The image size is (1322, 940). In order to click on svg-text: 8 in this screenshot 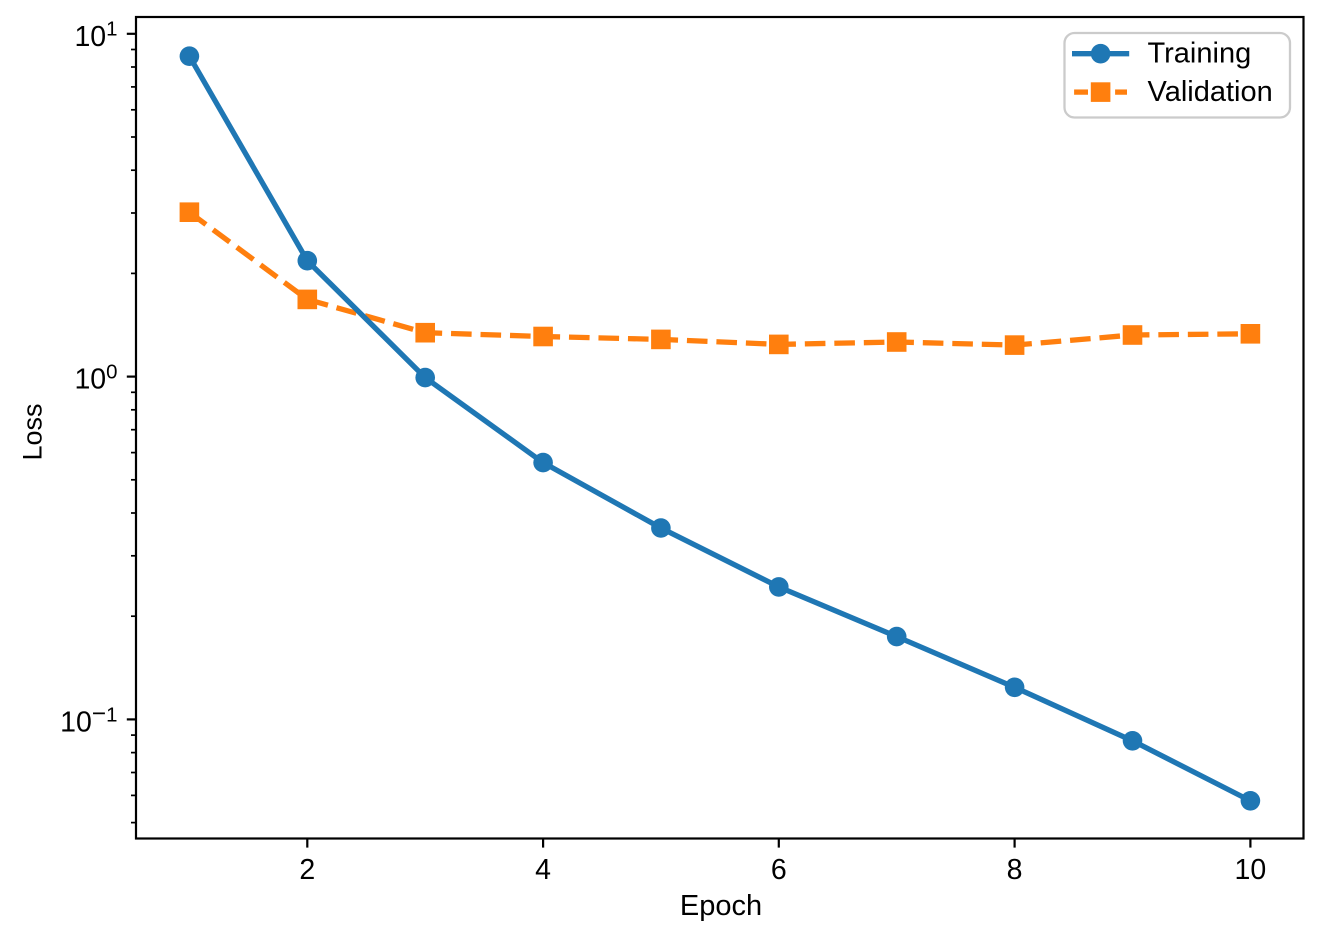, I will do `click(1015, 870)`.